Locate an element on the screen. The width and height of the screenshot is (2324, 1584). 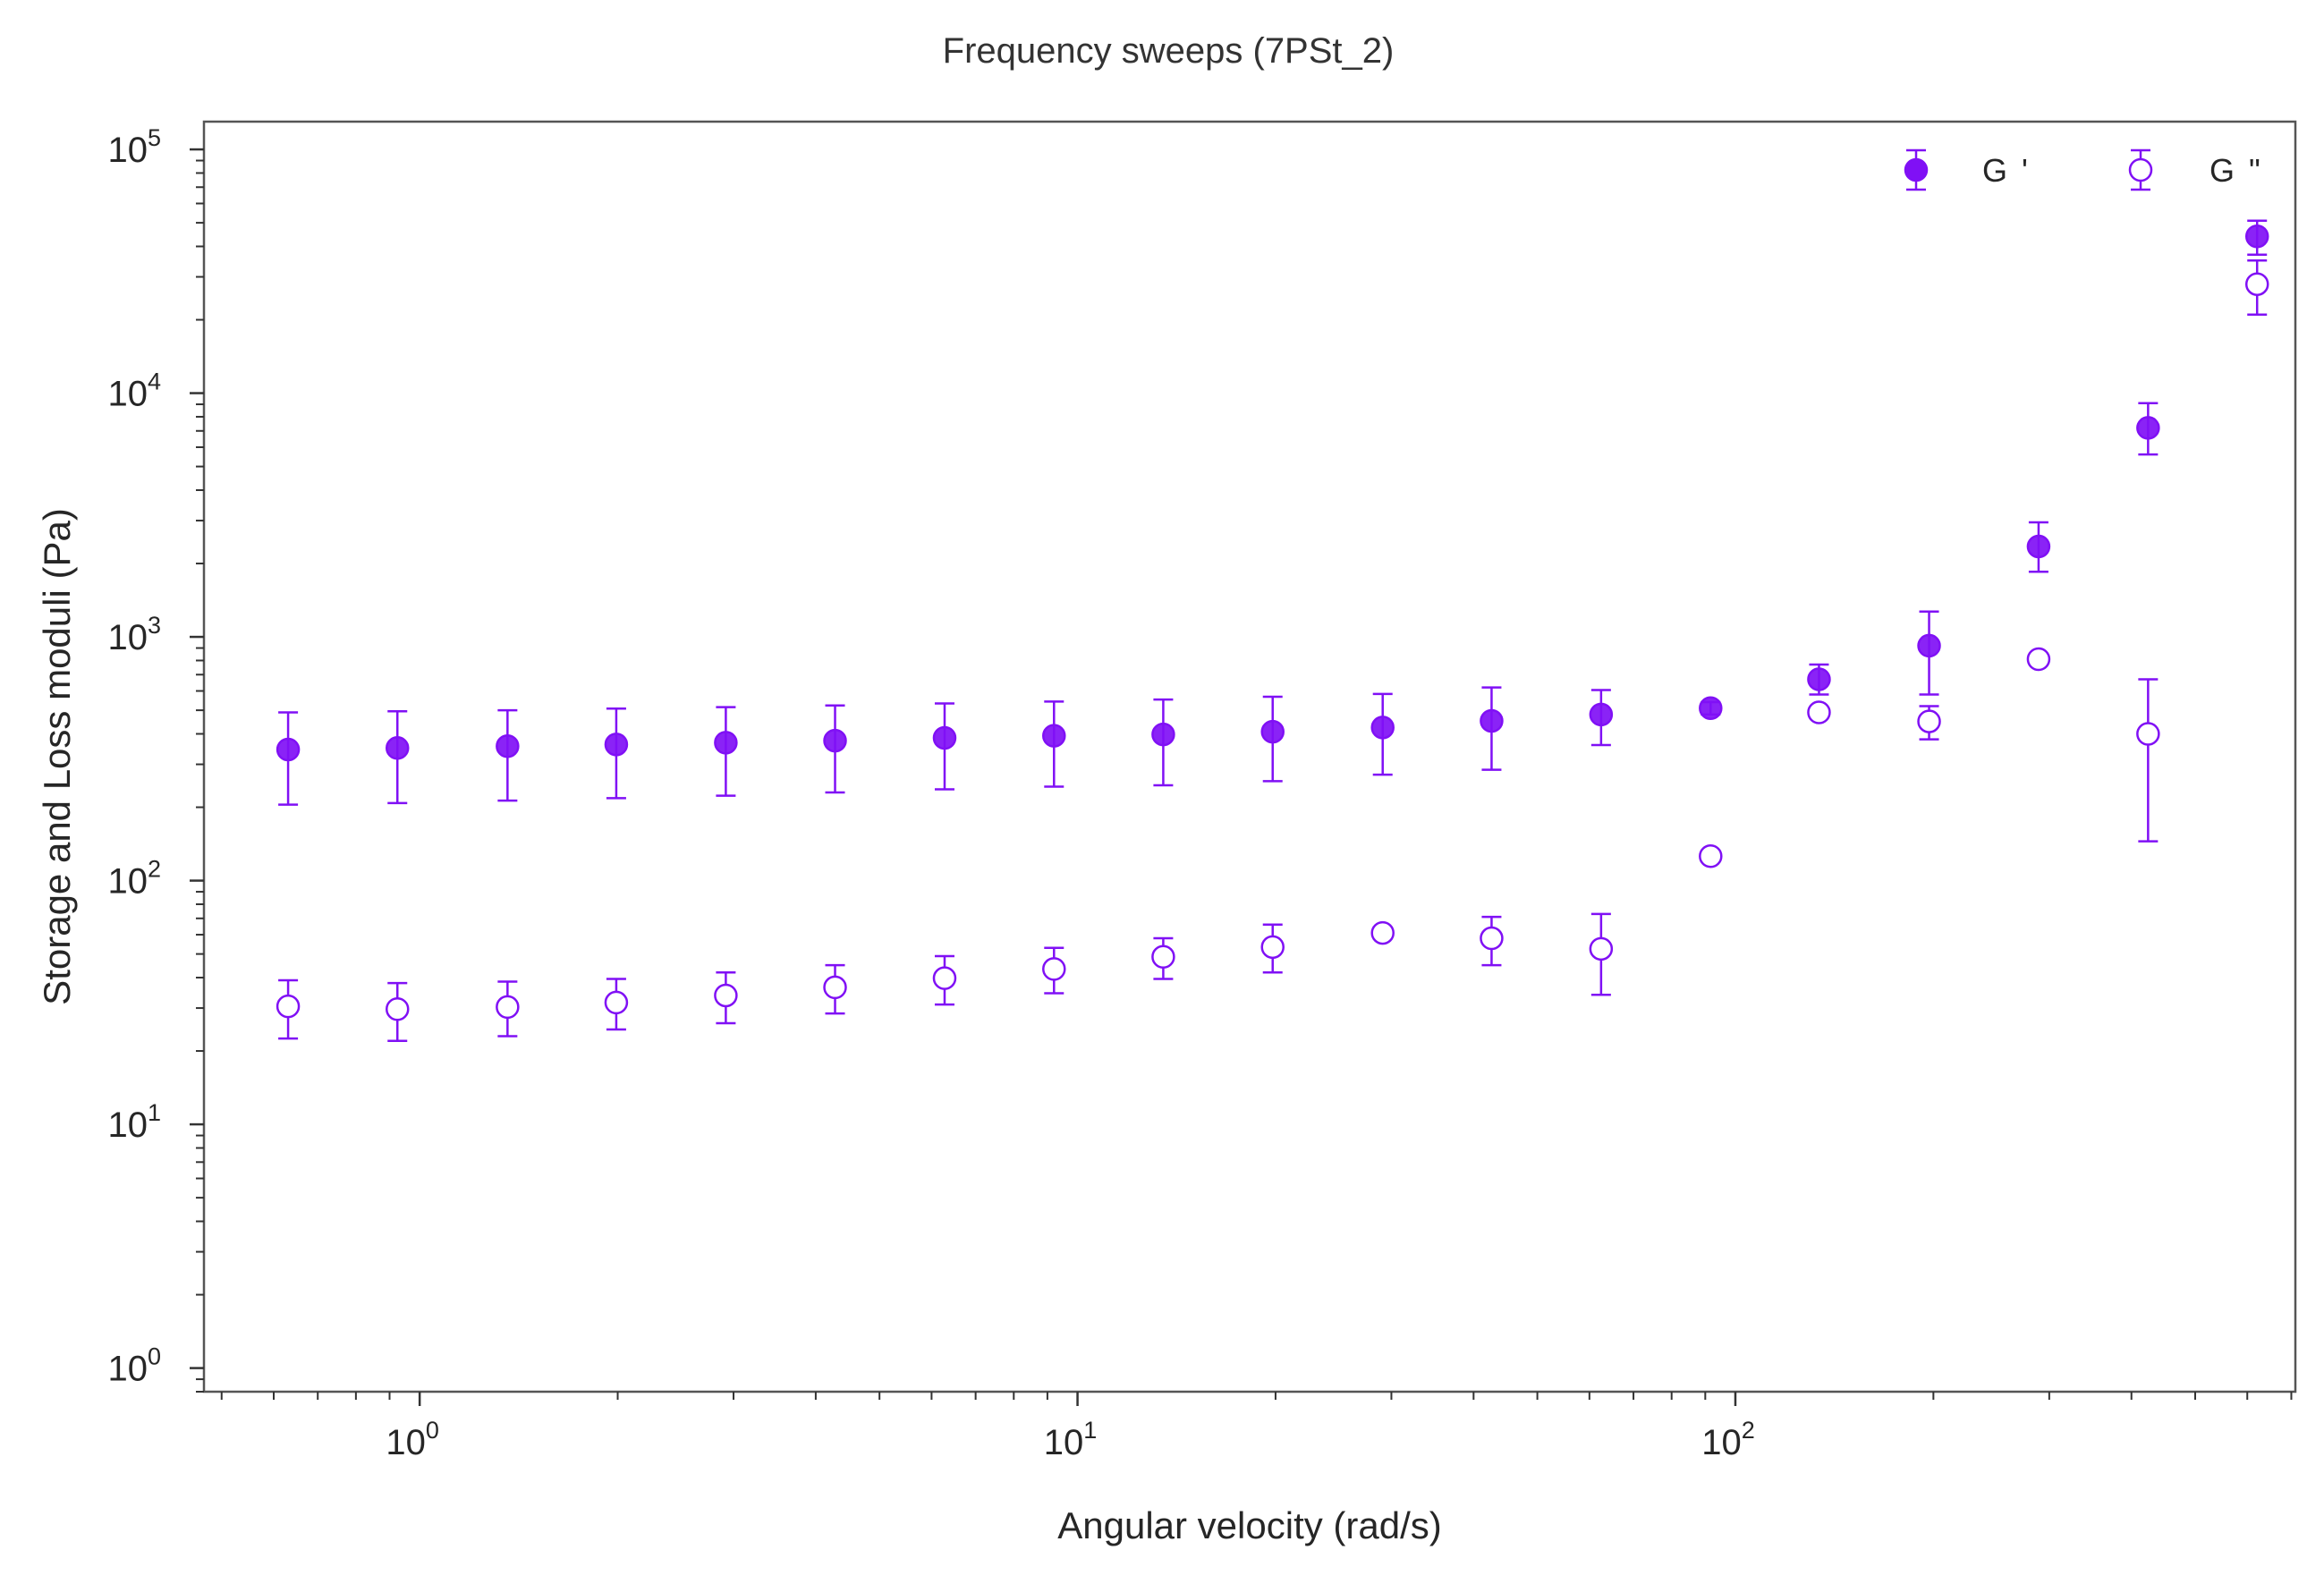
x-axis-label: Angular velocity (rad/s) is located at coordinates (1249, 1525).